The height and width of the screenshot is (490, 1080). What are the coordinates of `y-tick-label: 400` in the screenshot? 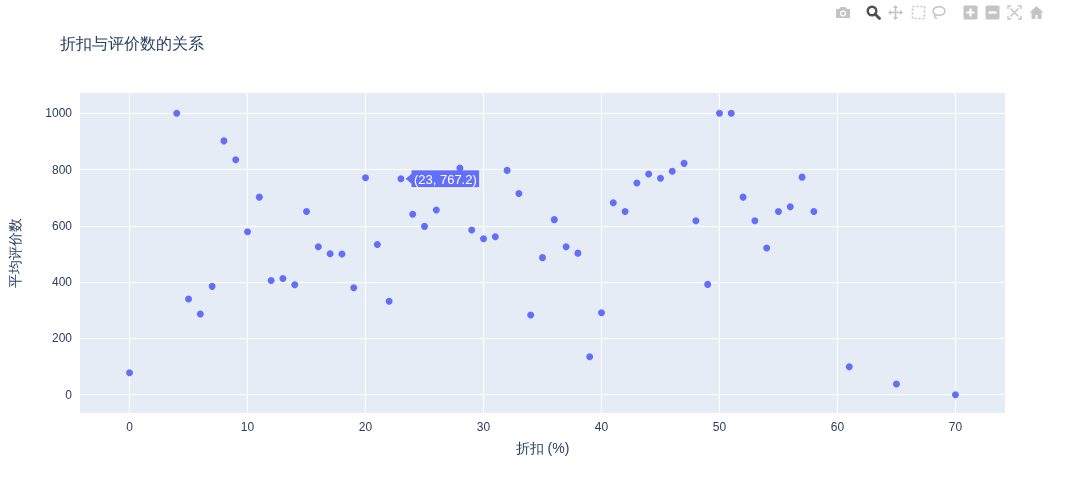 It's located at (62, 282).